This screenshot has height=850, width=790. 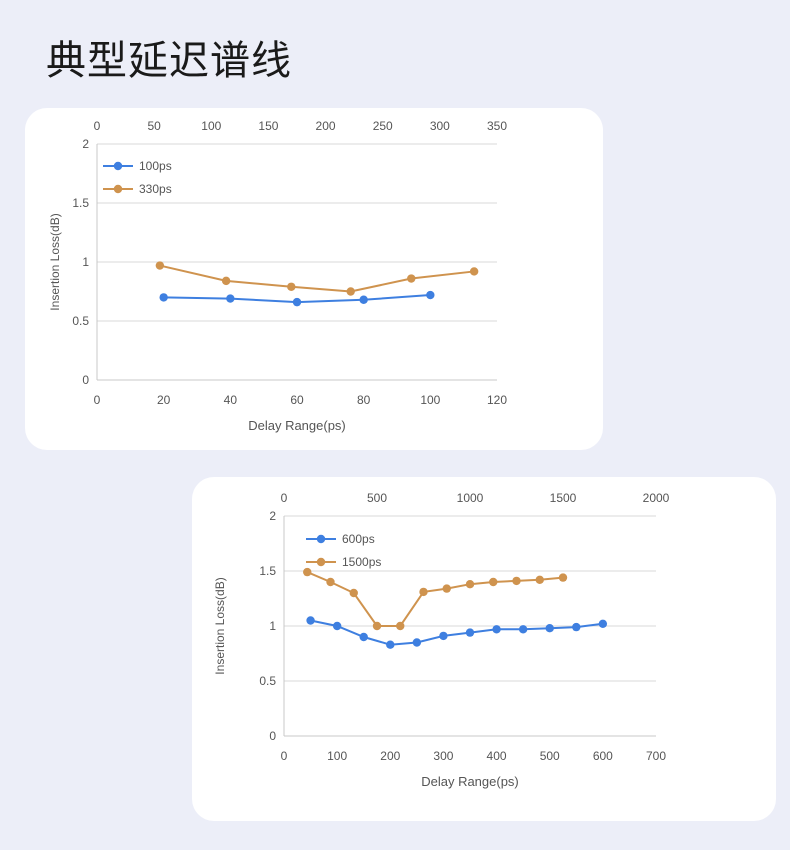 I want to click on x2-tick-label: 2000, so click(x=656, y=498).